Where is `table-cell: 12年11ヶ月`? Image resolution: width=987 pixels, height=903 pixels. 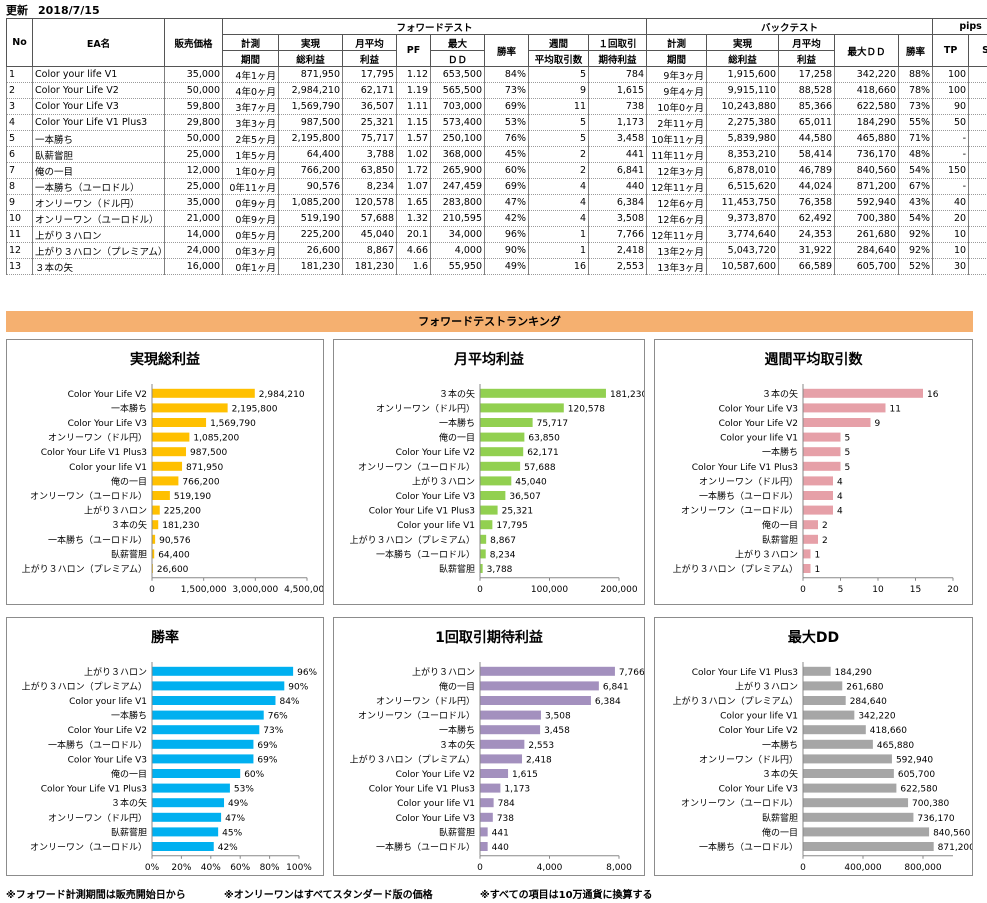
table-cell: 12年11ヶ月 is located at coordinates (677, 186).